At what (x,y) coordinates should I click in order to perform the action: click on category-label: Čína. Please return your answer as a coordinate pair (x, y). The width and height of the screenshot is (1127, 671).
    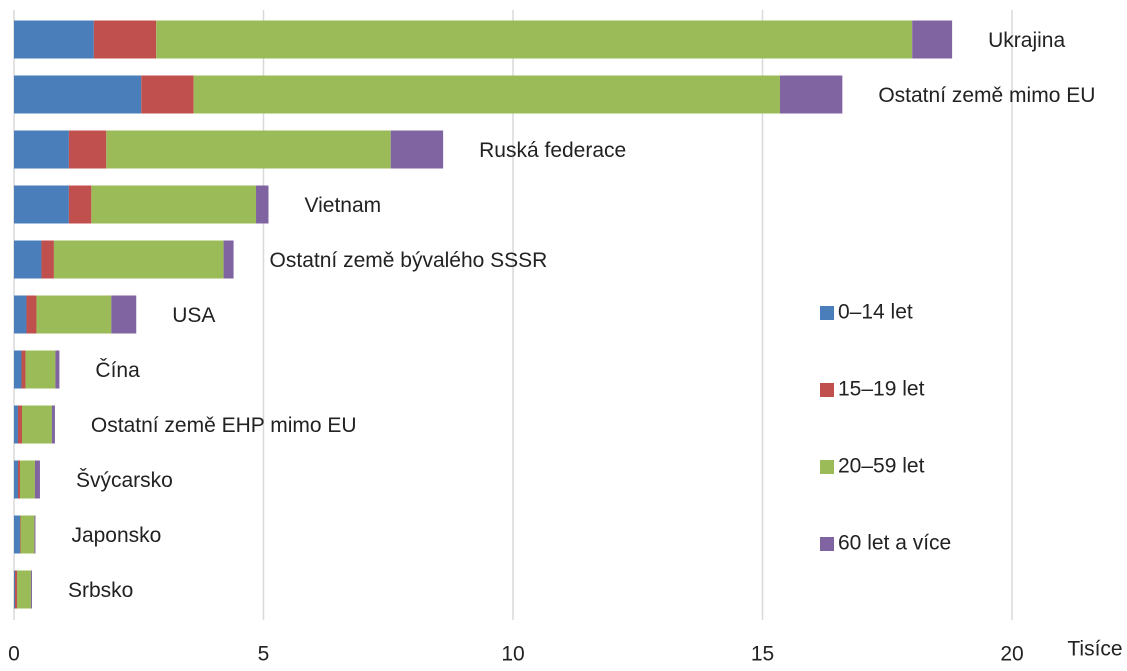
    Looking at the image, I should click on (117, 370).